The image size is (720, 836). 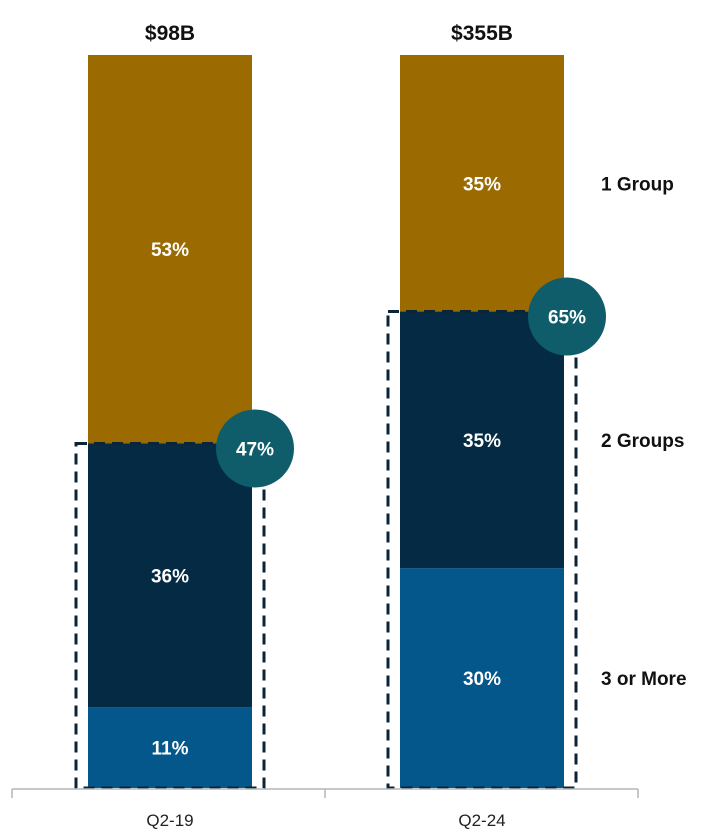 What do you see at coordinates (644, 679) in the screenshot?
I see `legend-label: 3 or More` at bounding box center [644, 679].